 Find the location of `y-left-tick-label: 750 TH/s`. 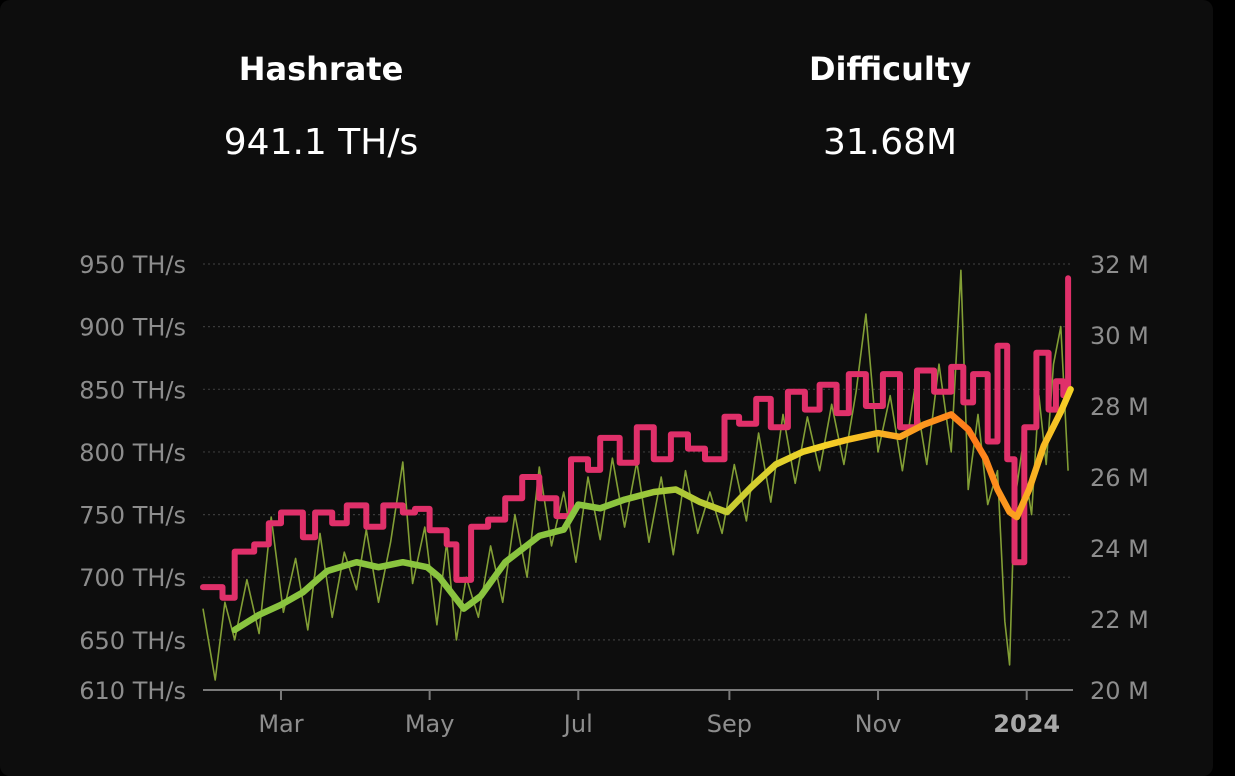

y-left-tick-label: 750 TH/s is located at coordinates (132, 516).